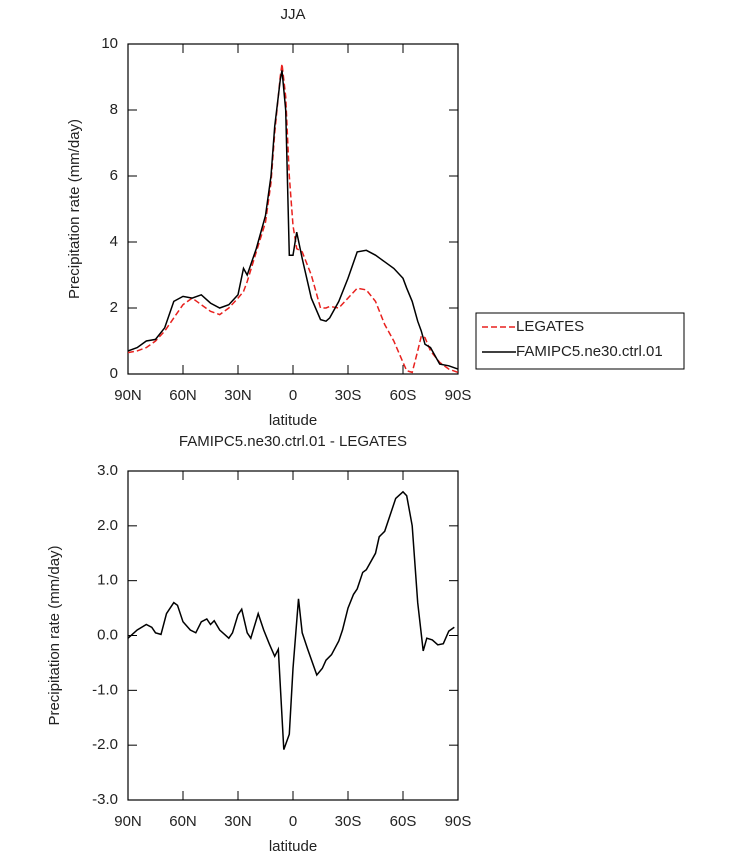 Image resolution: width=733 pixels, height=862 pixels. Describe the element at coordinates (293, 441) in the screenshot. I see `chart-title: FAMIPC5.ne30.ctrl.01 - LEGATES` at that location.